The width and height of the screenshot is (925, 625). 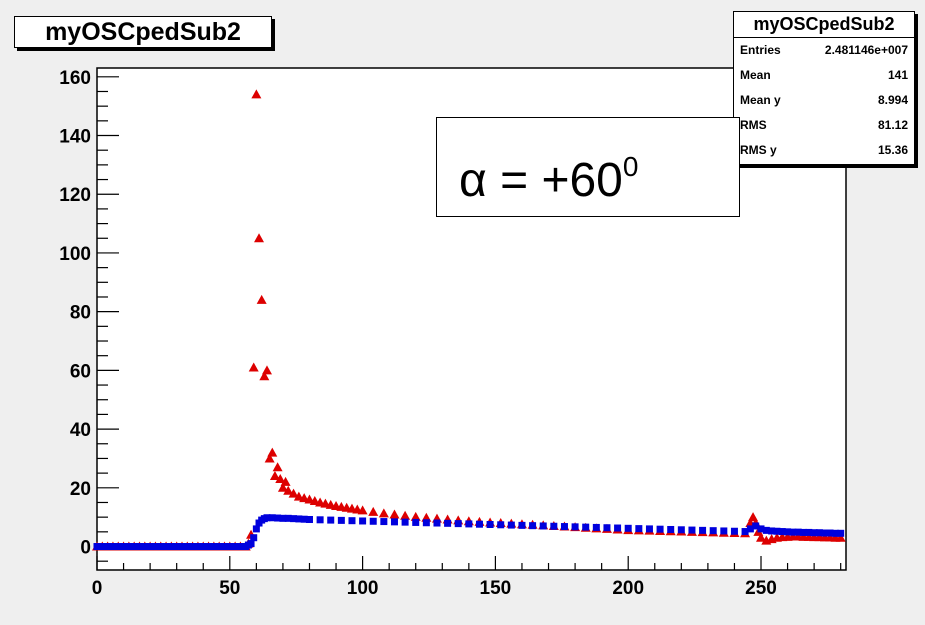 What do you see at coordinates (628, 588) in the screenshot?
I see `x-tick-label: 200` at bounding box center [628, 588].